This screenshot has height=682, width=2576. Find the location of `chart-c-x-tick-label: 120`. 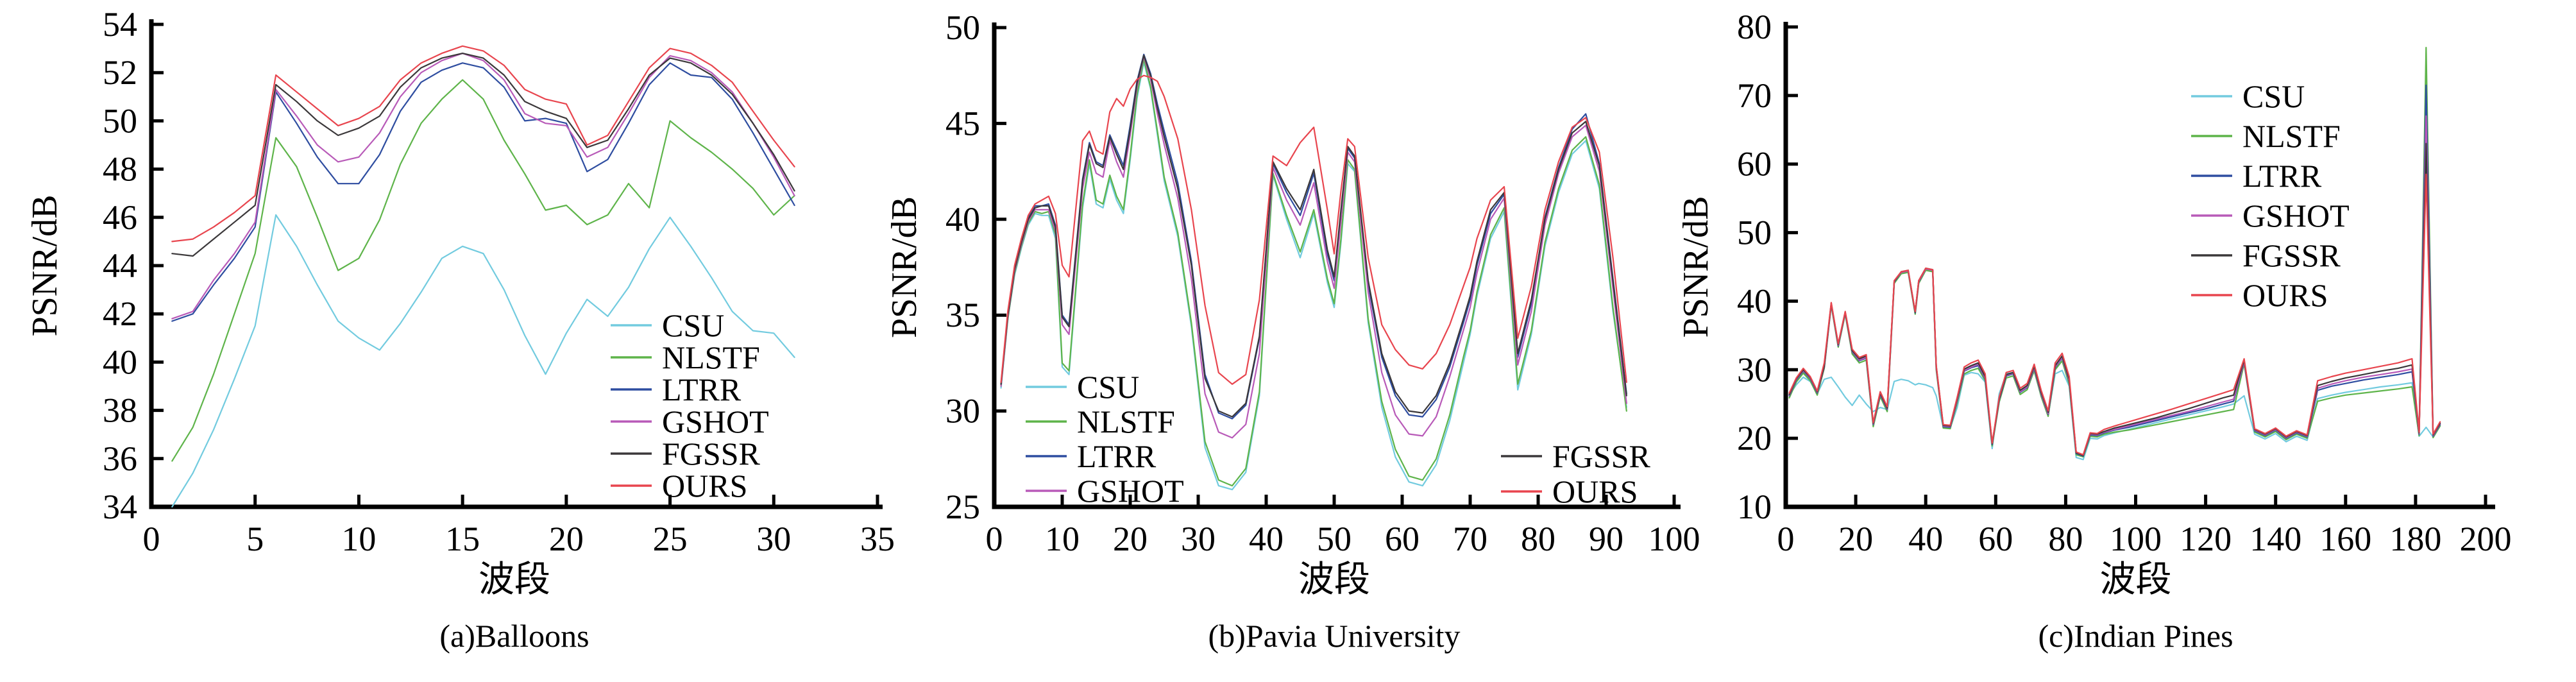

chart-c-x-tick-label: 120 is located at coordinates (2206, 539).